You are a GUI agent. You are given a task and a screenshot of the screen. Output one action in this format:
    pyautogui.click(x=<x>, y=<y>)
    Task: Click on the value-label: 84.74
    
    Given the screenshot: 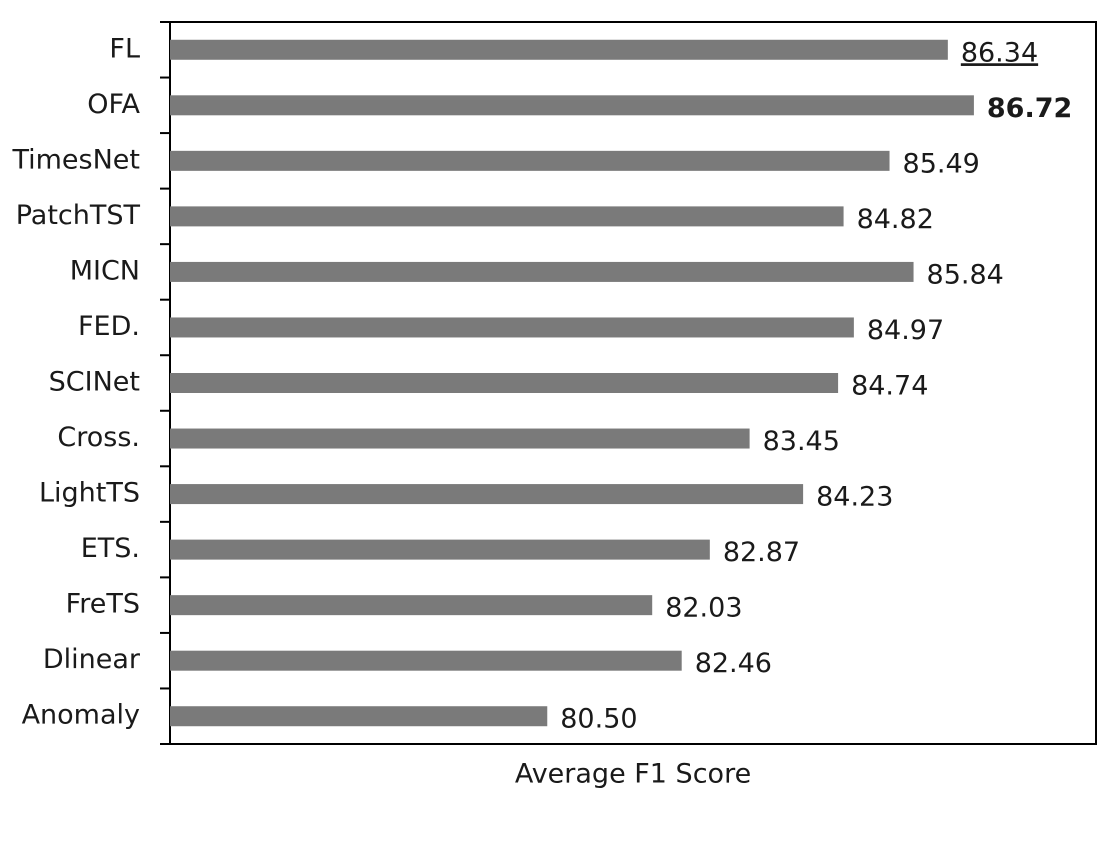 What is the action you would take?
    pyautogui.click(x=889, y=386)
    